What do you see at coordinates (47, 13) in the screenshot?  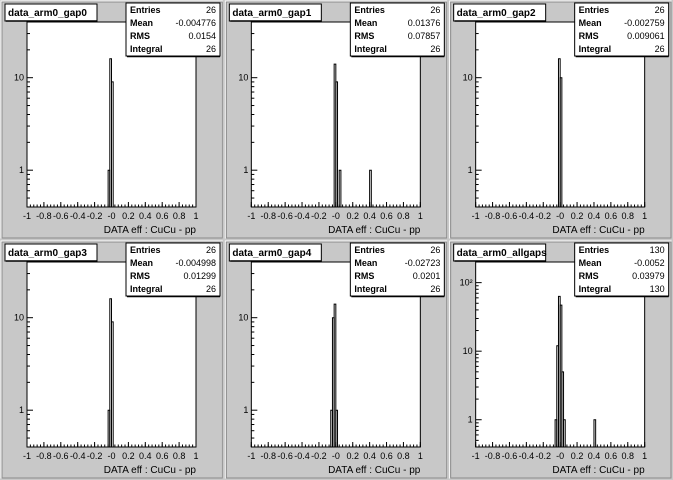 I see `histogram-title: data_arm0_gap0` at bounding box center [47, 13].